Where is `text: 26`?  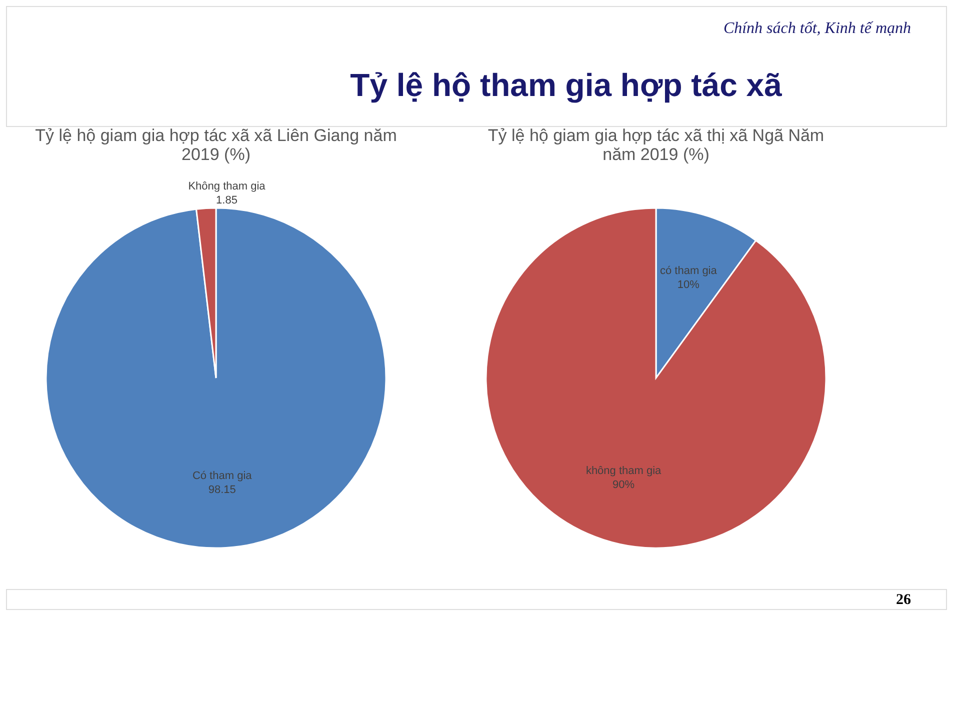 text: 26 is located at coordinates (904, 600).